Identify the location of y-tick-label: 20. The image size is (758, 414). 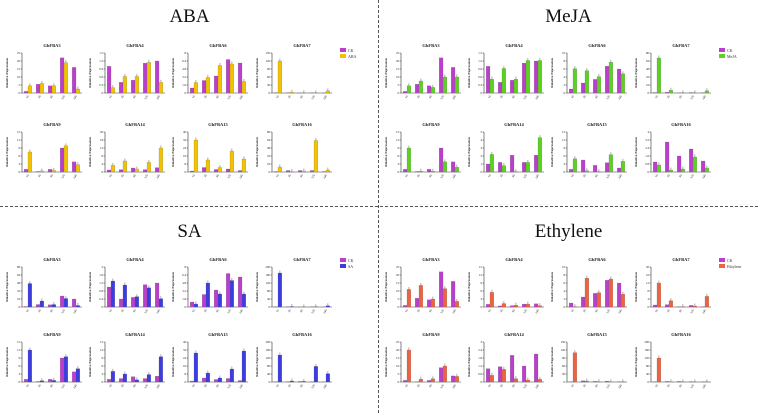
(19, 61).